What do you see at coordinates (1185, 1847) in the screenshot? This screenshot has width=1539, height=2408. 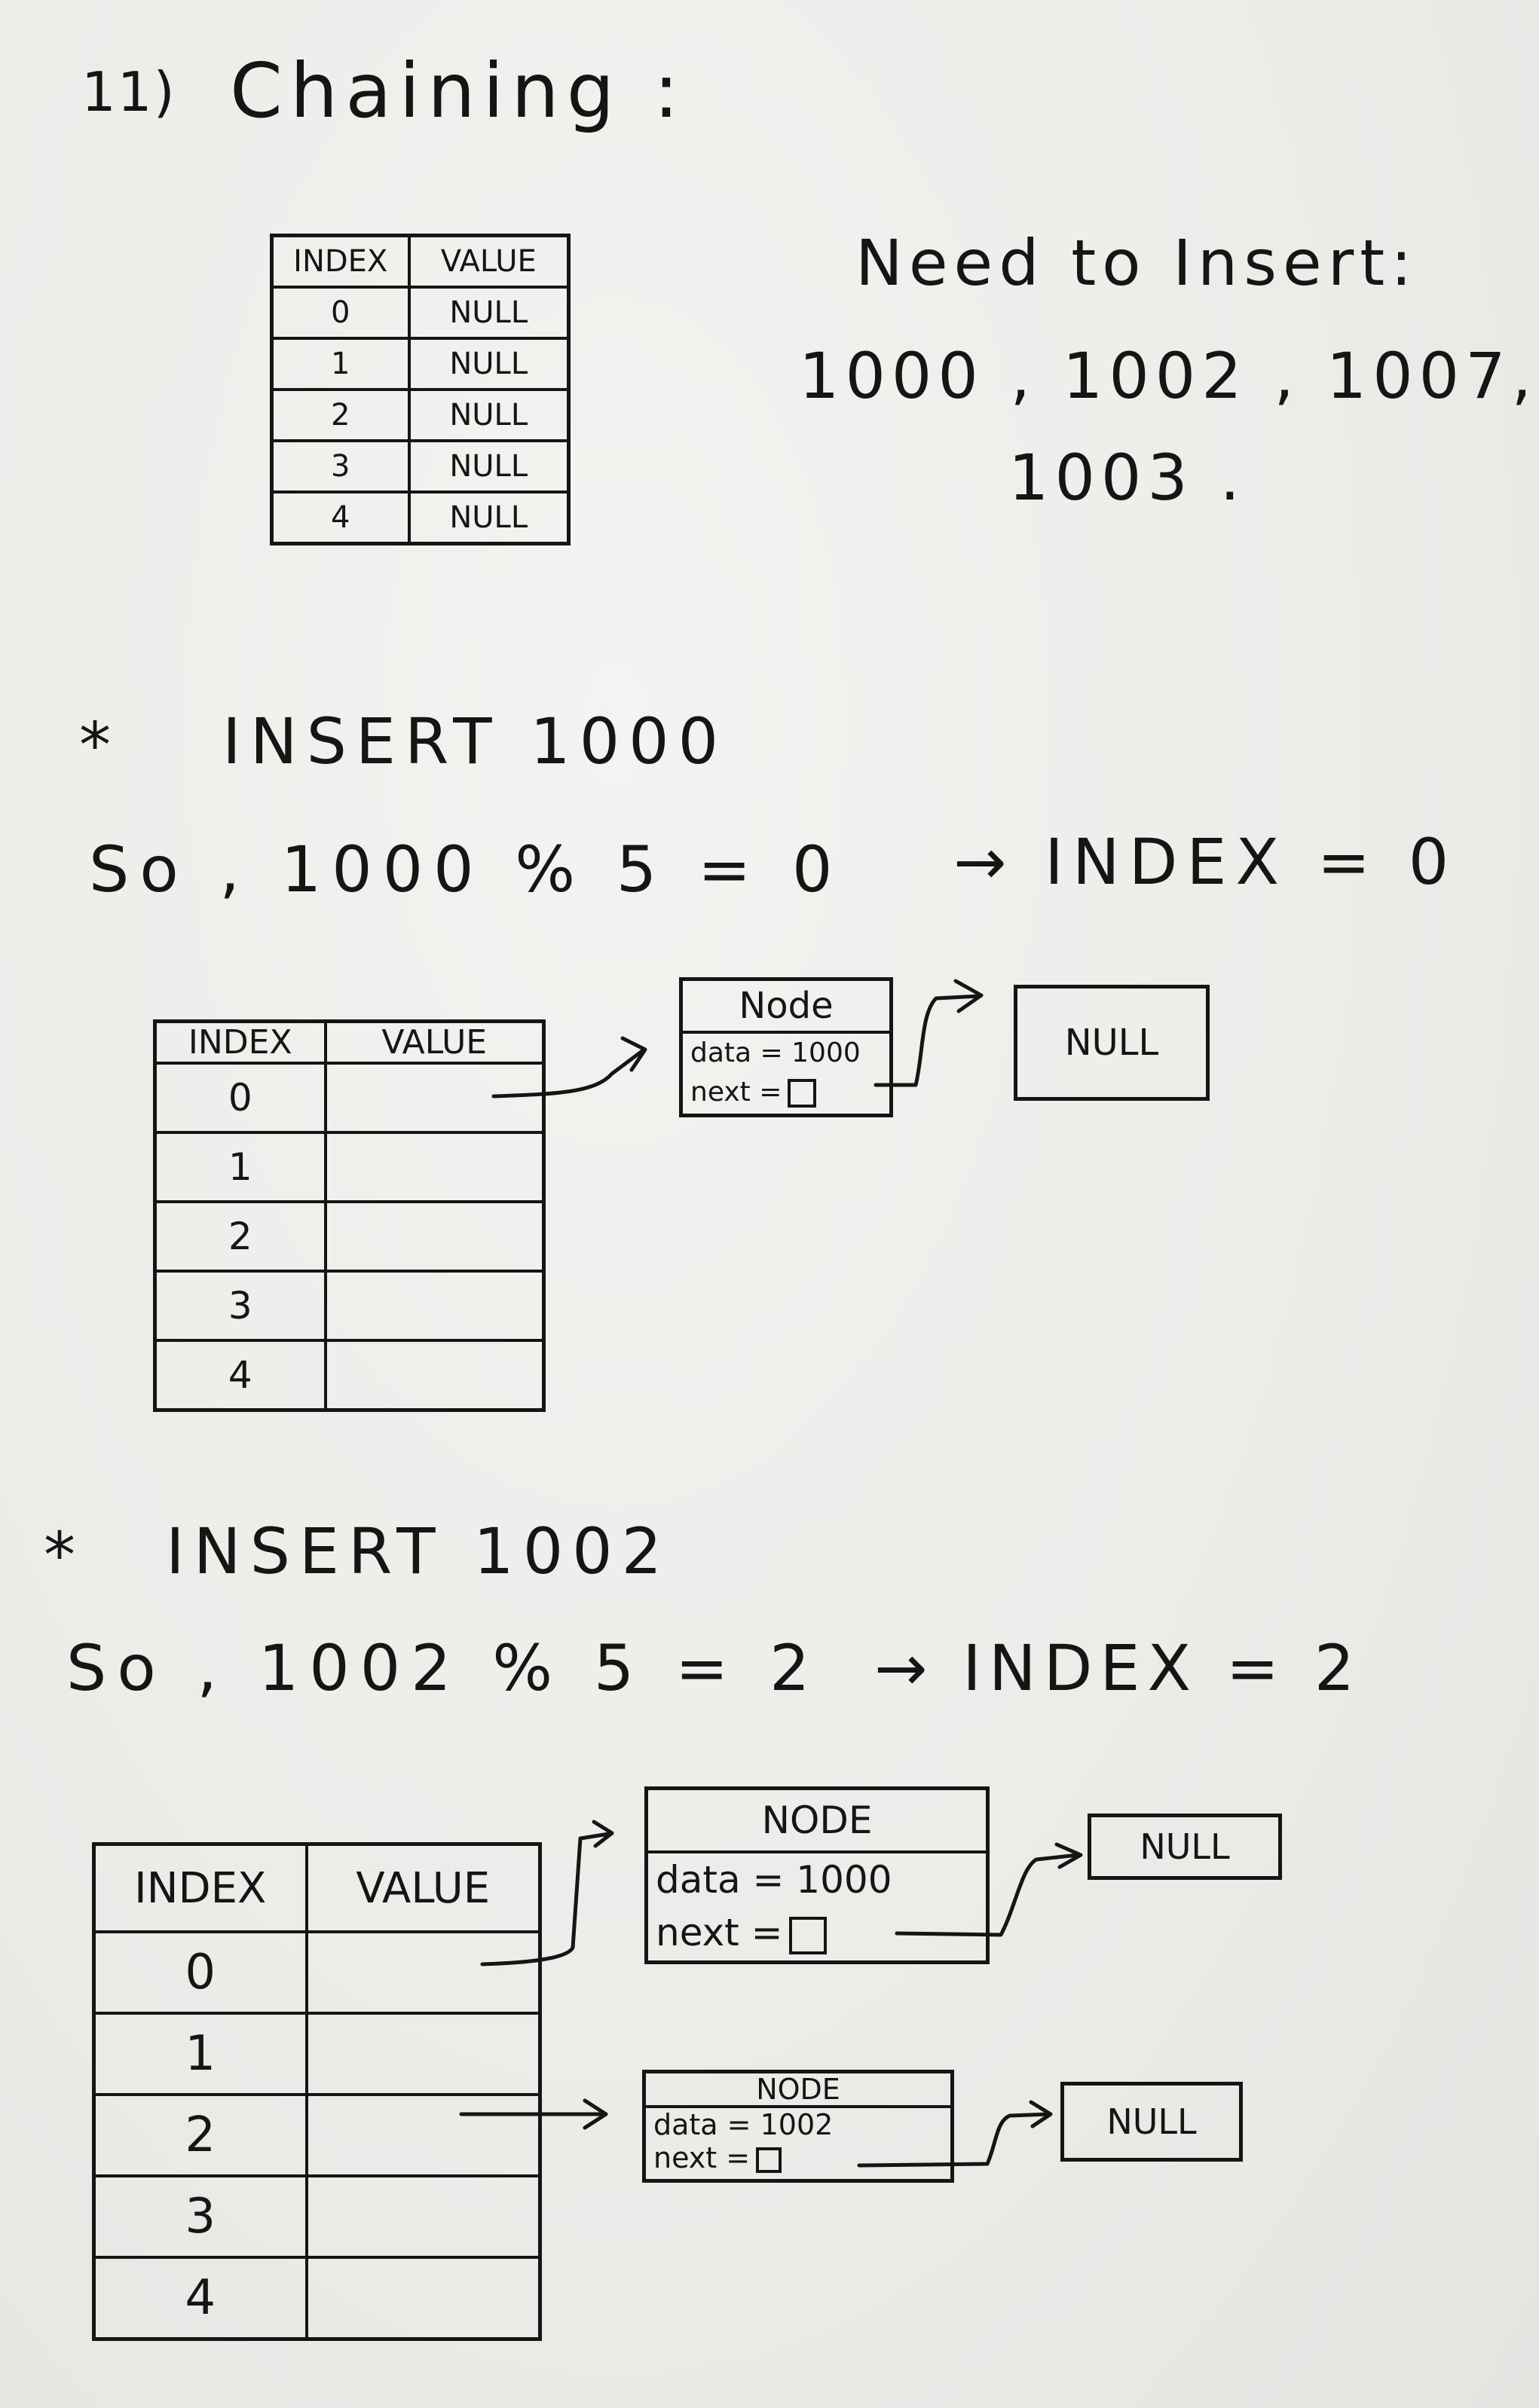 I see `step2-null-box-a: NULL` at bounding box center [1185, 1847].